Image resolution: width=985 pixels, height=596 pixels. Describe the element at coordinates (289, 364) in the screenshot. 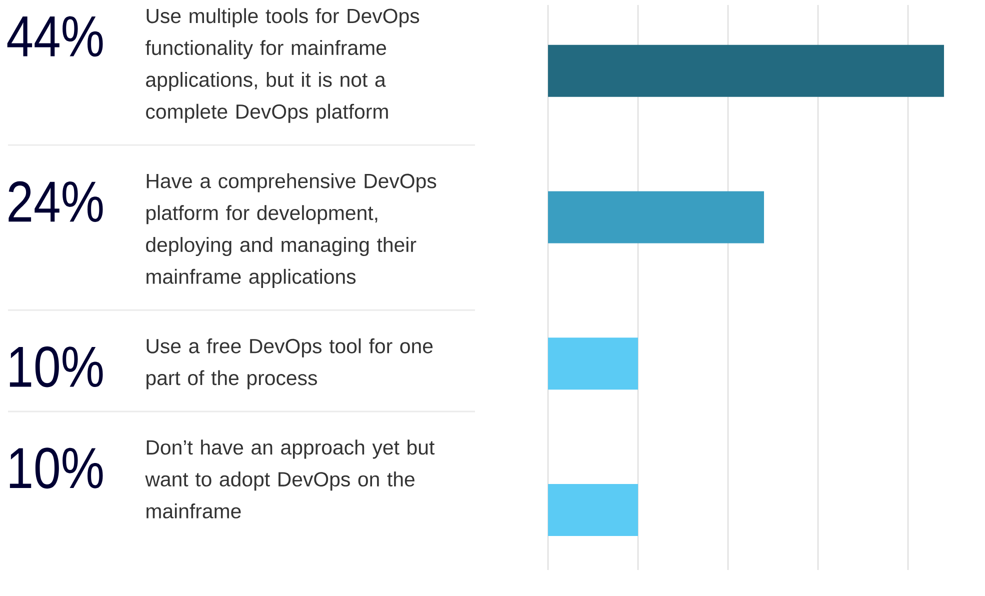

I see `y-tick-label: Use a free DevOps tool for one part of the process` at that location.